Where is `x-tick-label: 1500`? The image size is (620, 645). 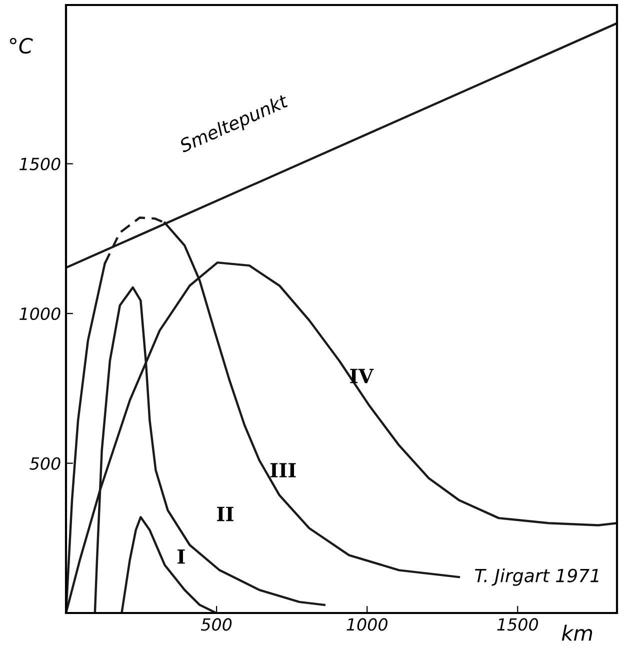
x-tick-label: 1500 is located at coordinates (517, 624).